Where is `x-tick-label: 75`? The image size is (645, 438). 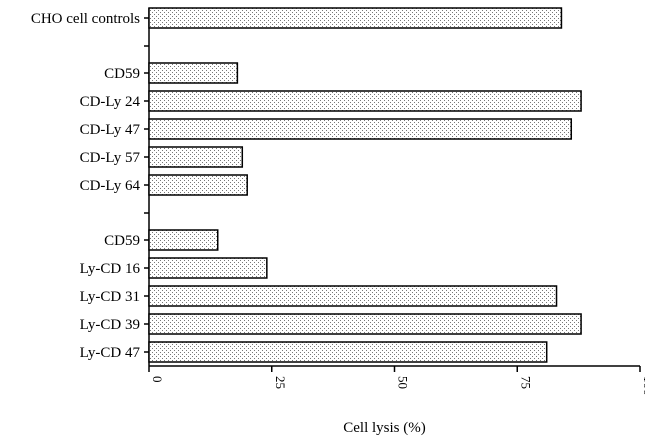
x-tick-label: 75 is located at coordinates (525, 382).